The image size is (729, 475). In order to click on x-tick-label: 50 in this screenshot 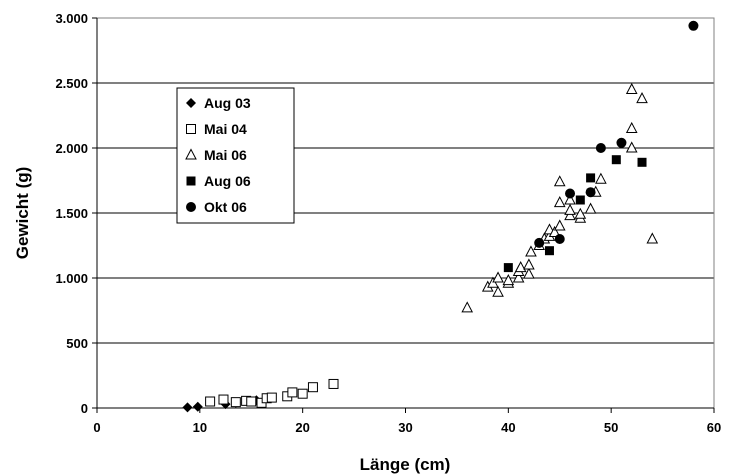, I will do `click(611, 427)`.